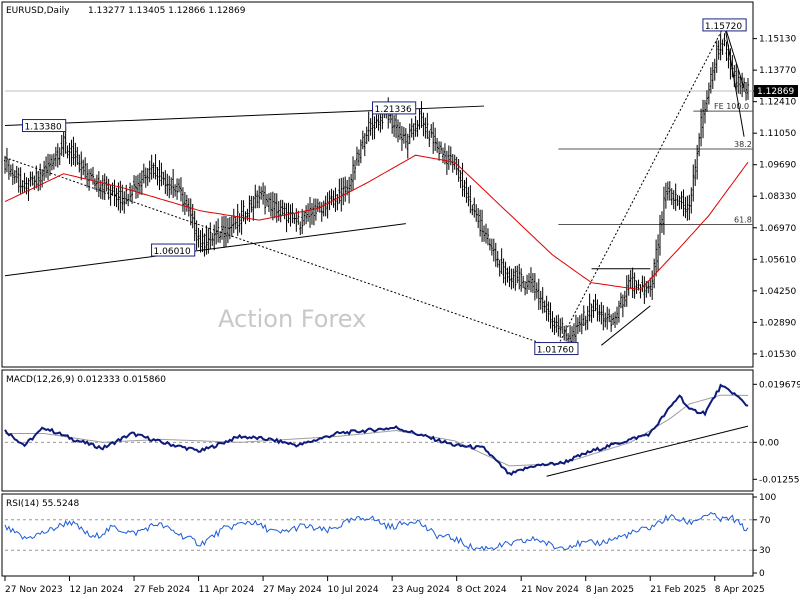 Image resolution: width=800 pixels, height=600 pixels. What do you see at coordinates (731, 106) in the screenshot?
I see `fib-level-label: FE 100.0` at bounding box center [731, 106].